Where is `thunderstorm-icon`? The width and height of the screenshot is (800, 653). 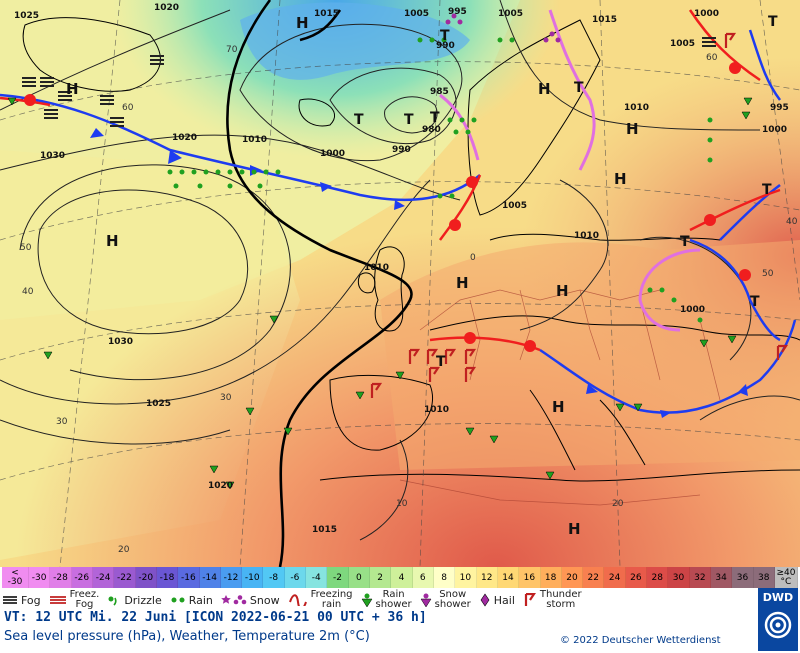 thunderstorm-icon is located at coordinates (530, 599).